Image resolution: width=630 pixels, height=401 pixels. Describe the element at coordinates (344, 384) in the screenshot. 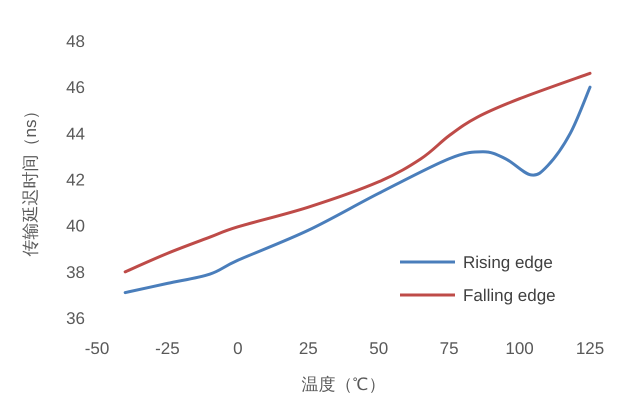

I see `x-axis-title: 温度（℃）` at that location.